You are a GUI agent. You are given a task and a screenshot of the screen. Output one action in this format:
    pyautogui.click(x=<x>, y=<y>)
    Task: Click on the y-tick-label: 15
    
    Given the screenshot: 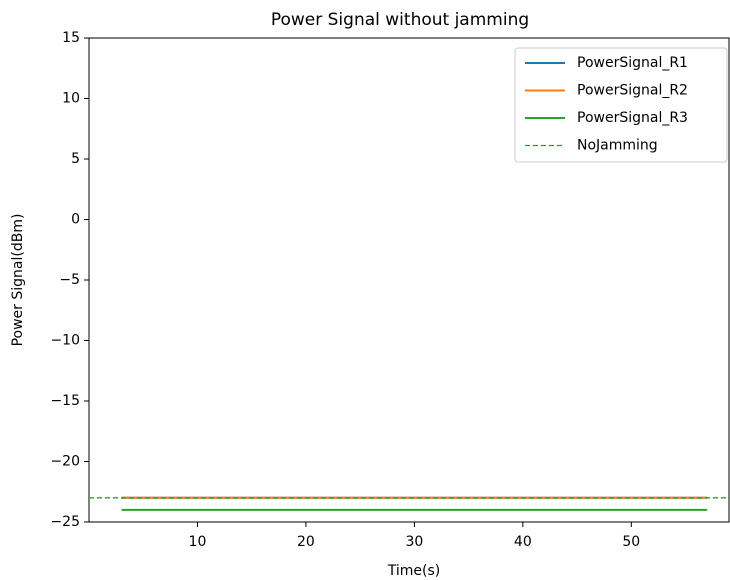 What is the action you would take?
    pyautogui.click(x=71, y=38)
    